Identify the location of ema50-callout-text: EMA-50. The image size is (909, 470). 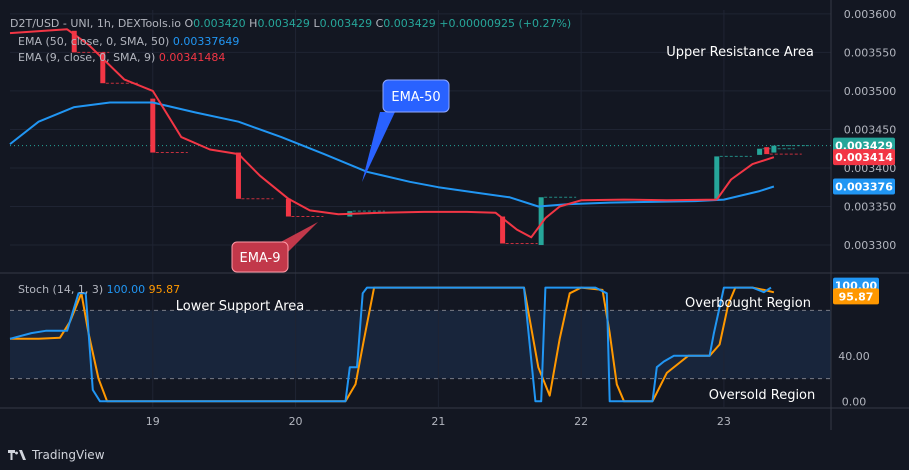
(415, 97).